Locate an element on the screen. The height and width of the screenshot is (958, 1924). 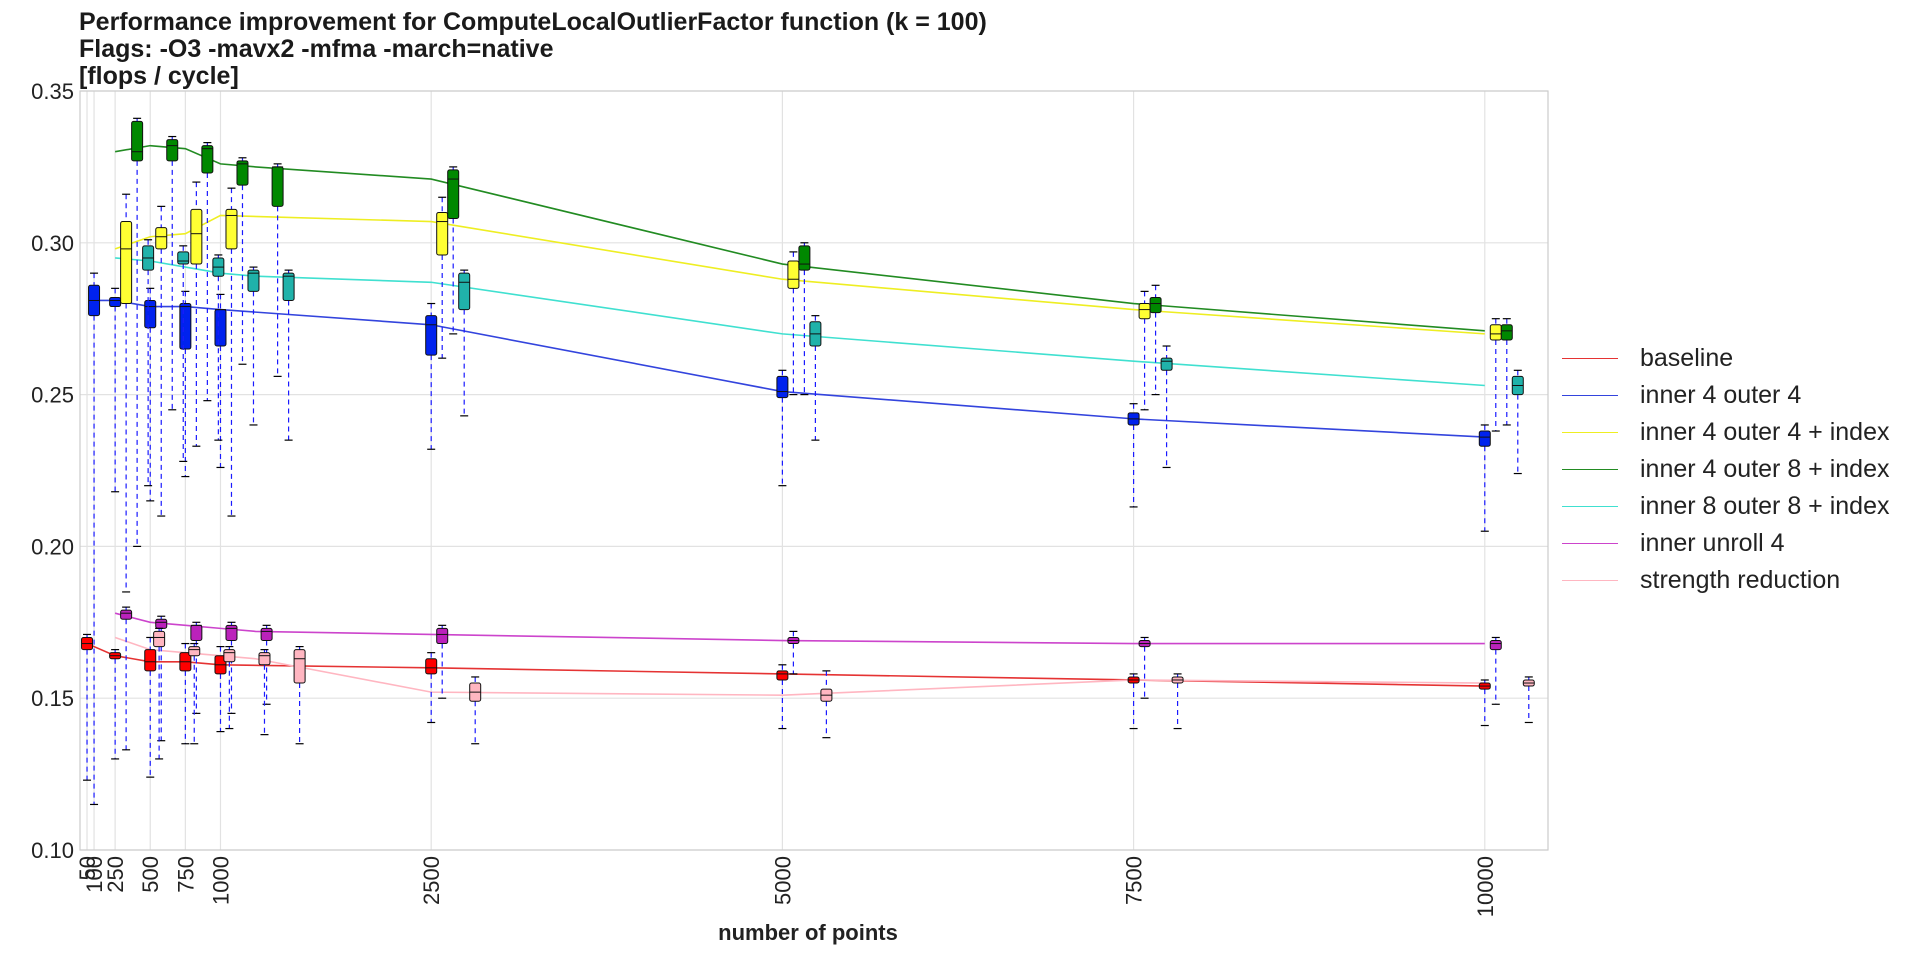
y-tick-label: 0.15 is located at coordinates (52, 698).